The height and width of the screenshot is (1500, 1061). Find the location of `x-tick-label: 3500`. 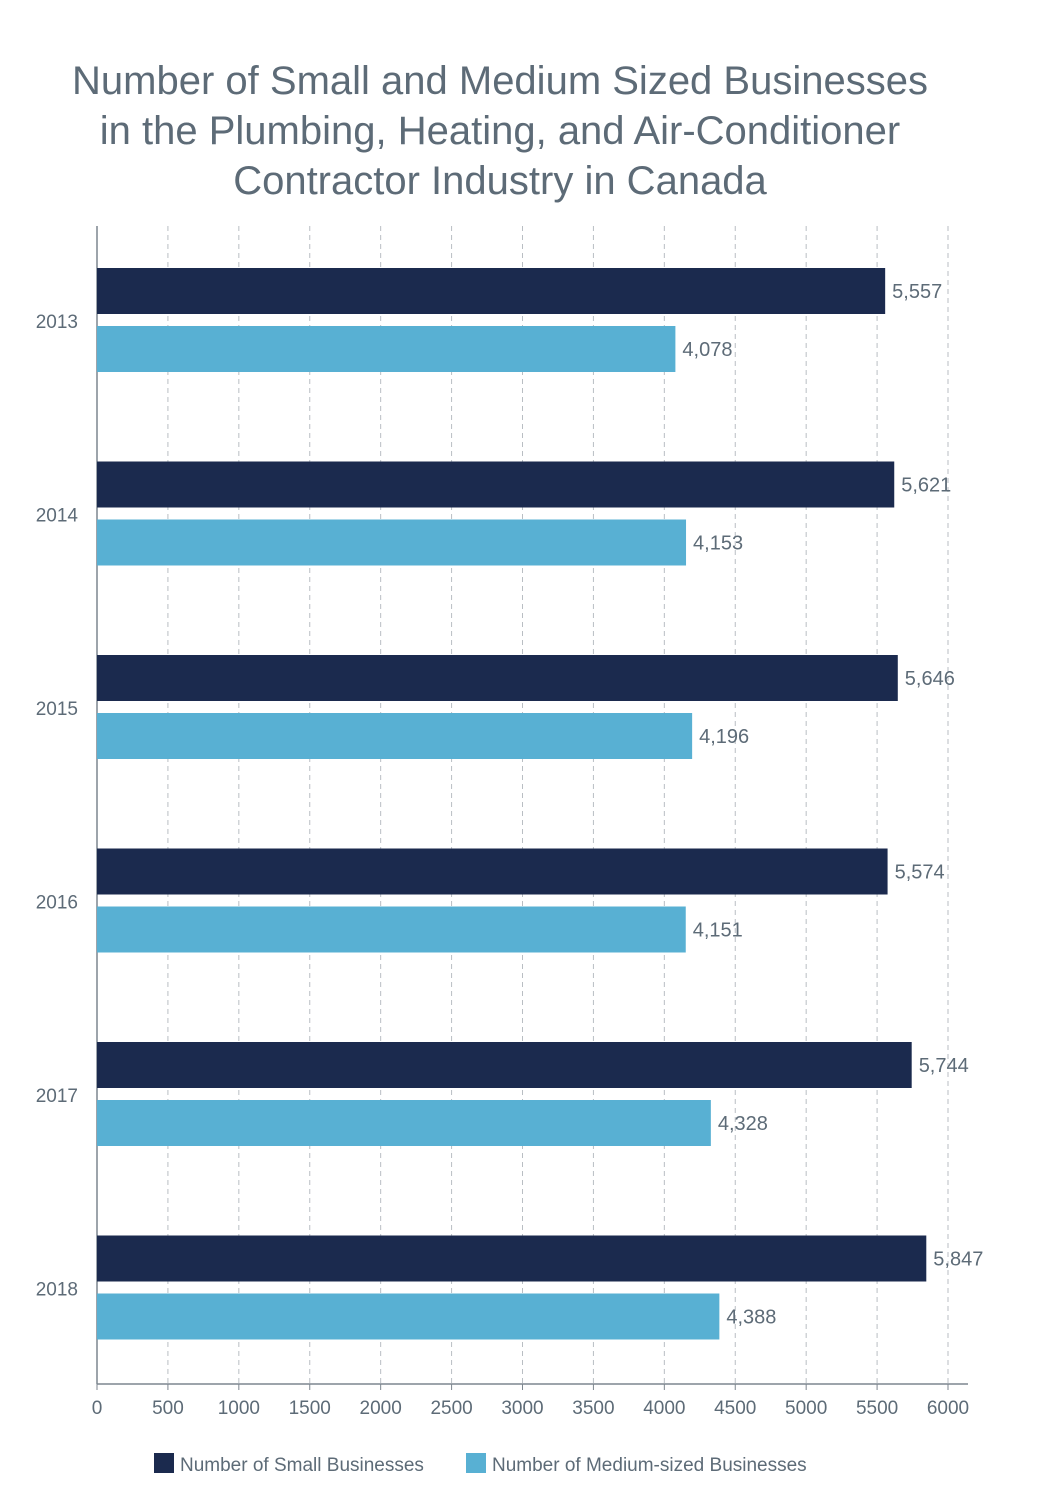

x-tick-label: 3500 is located at coordinates (593, 1408).